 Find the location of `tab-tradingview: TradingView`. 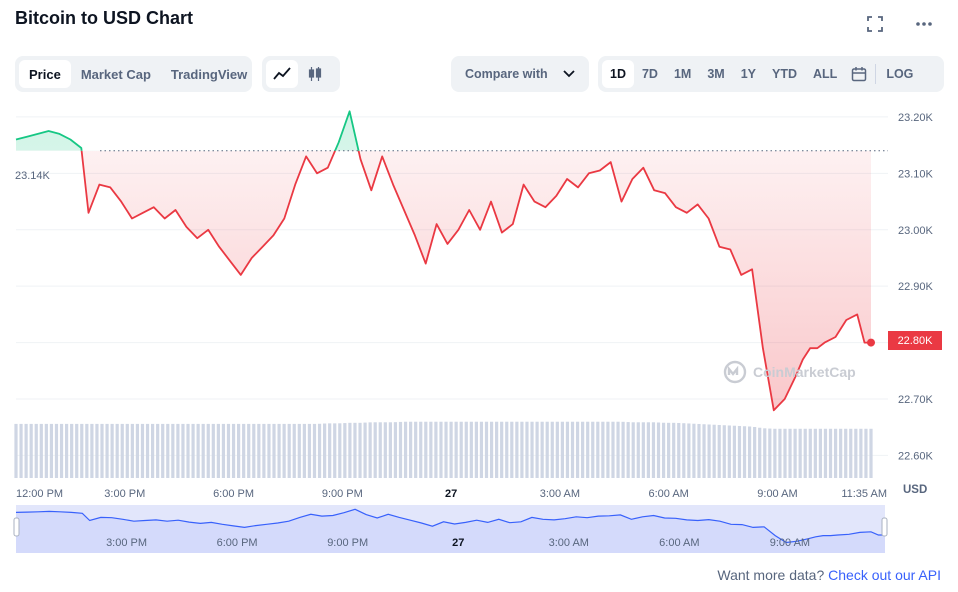

tab-tradingview: TradingView is located at coordinates (209, 74).